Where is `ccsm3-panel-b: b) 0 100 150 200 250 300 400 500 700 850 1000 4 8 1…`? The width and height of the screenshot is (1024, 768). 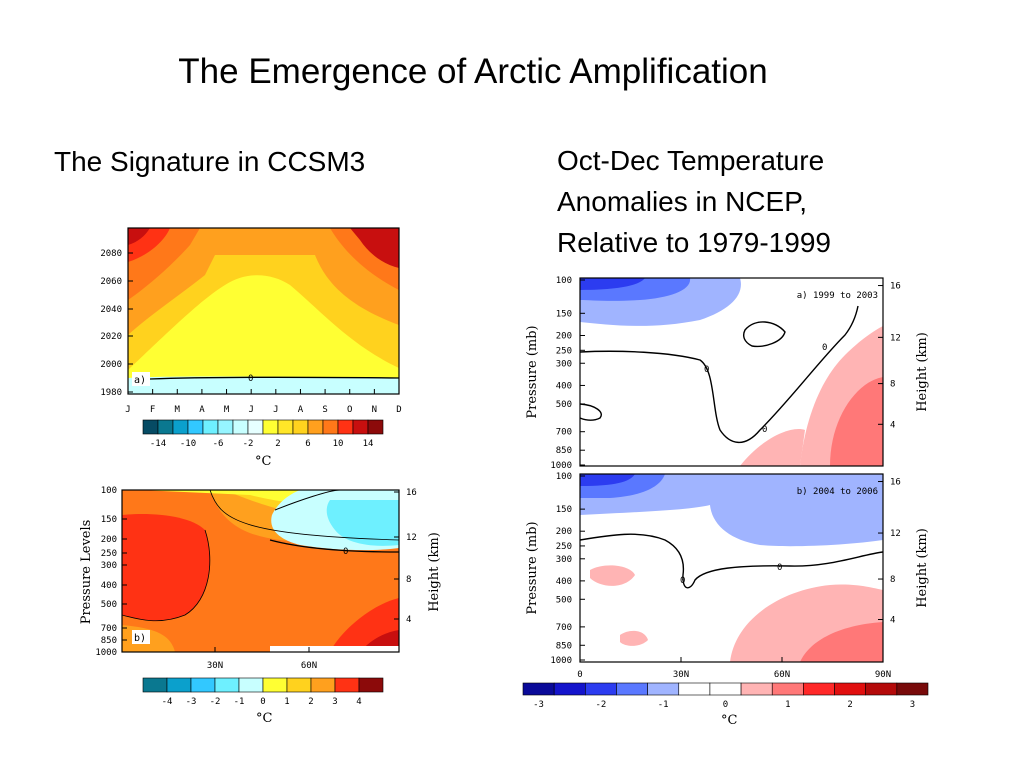
ccsm3-panel-b: b) 0 100 150 200 250 300 400 500 700 850 1000 4 8 1… is located at coordinates (260, 606).